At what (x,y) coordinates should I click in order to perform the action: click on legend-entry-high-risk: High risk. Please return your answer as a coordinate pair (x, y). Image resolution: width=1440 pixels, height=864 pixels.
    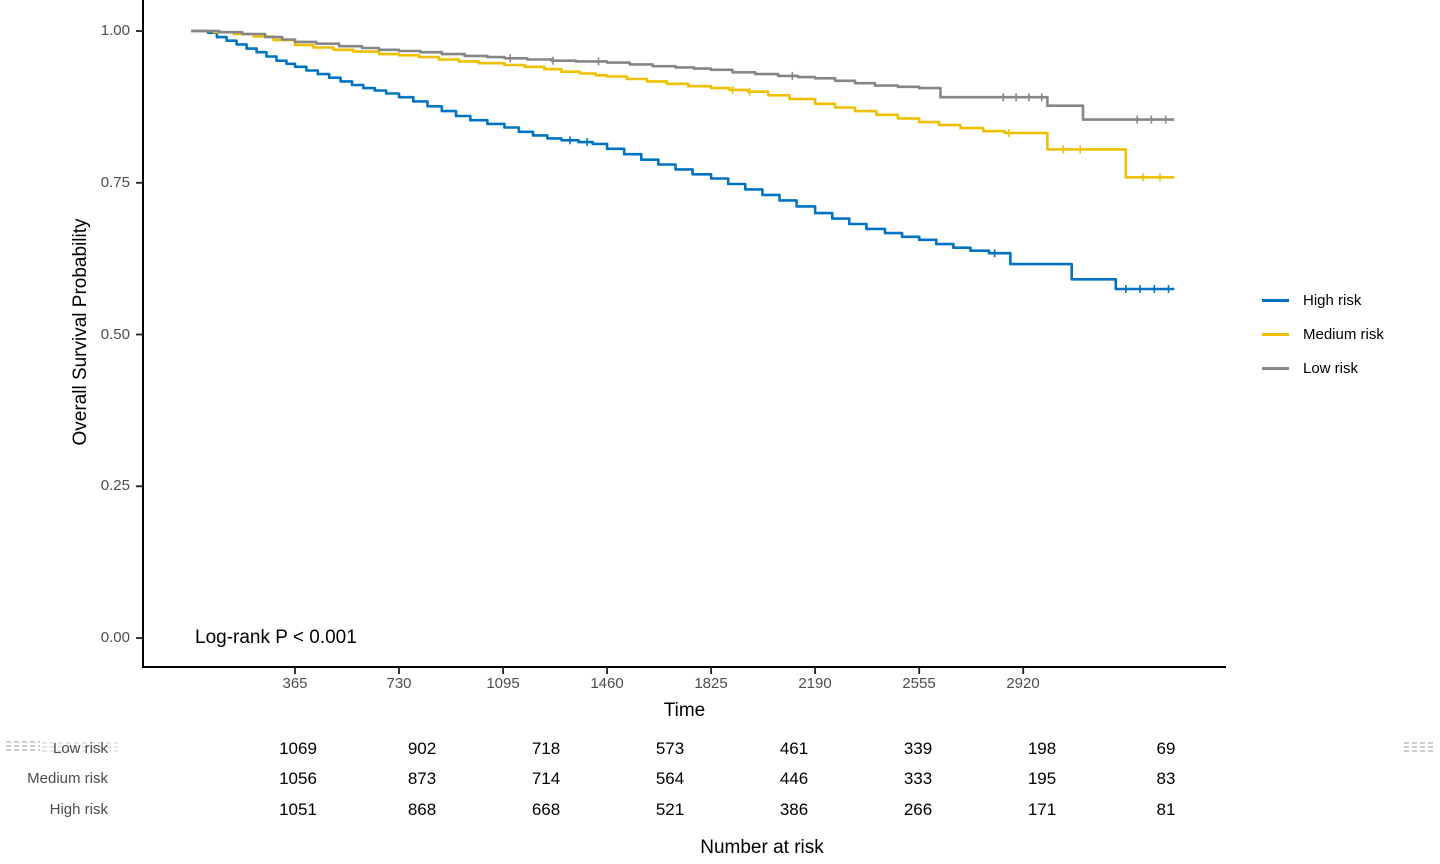
    Looking at the image, I should click on (1311, 300).